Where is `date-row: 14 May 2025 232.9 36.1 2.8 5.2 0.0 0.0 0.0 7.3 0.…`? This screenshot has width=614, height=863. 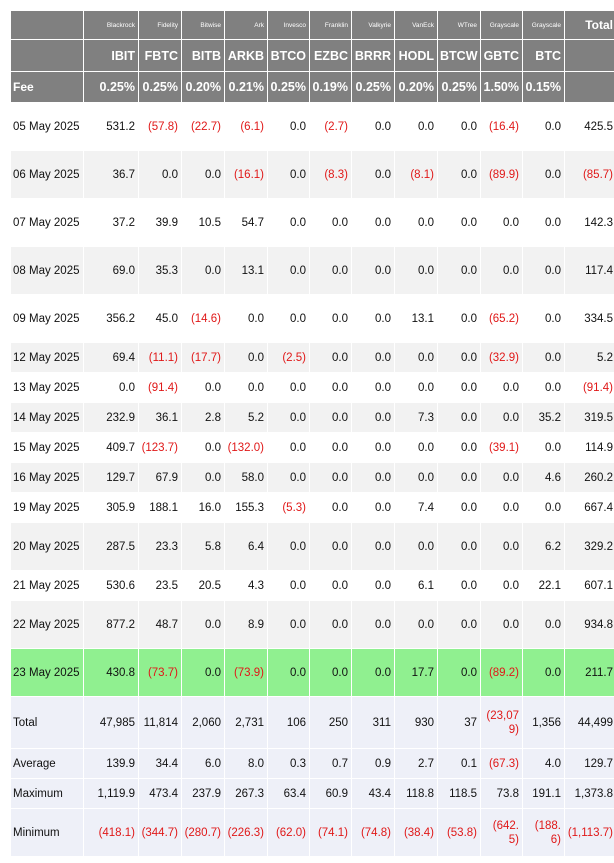 date-row: 14 May 2025 232.9 36.1 2.8 5.2 0.0 0.0 0.0 7.3 0.… is located at coordinates (312, 417).